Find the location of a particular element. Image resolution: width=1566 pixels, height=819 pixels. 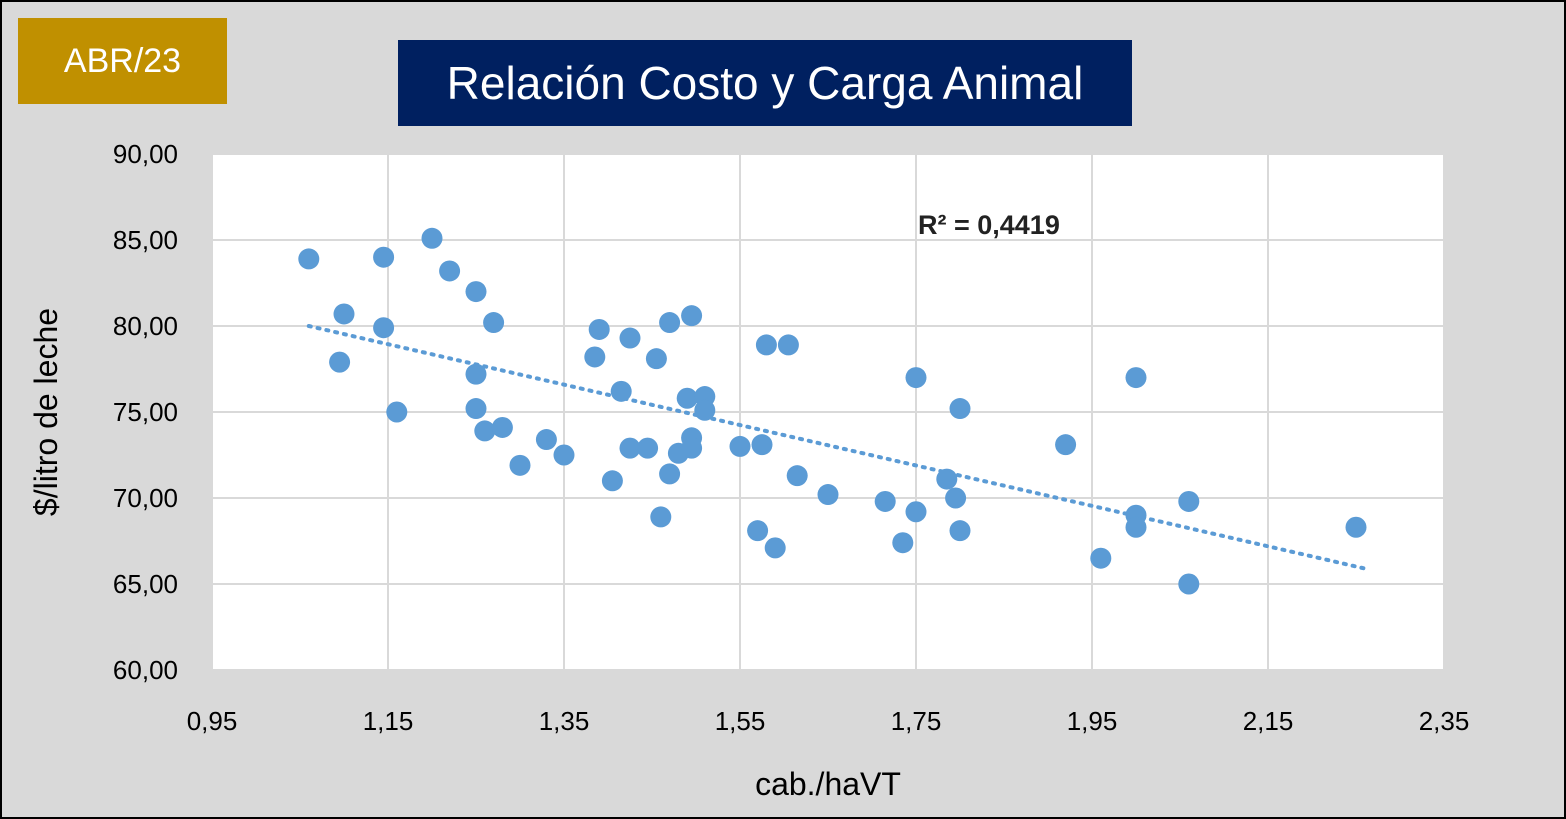

x-tick-label: 2,15 is located at coordinates (1268, 721).